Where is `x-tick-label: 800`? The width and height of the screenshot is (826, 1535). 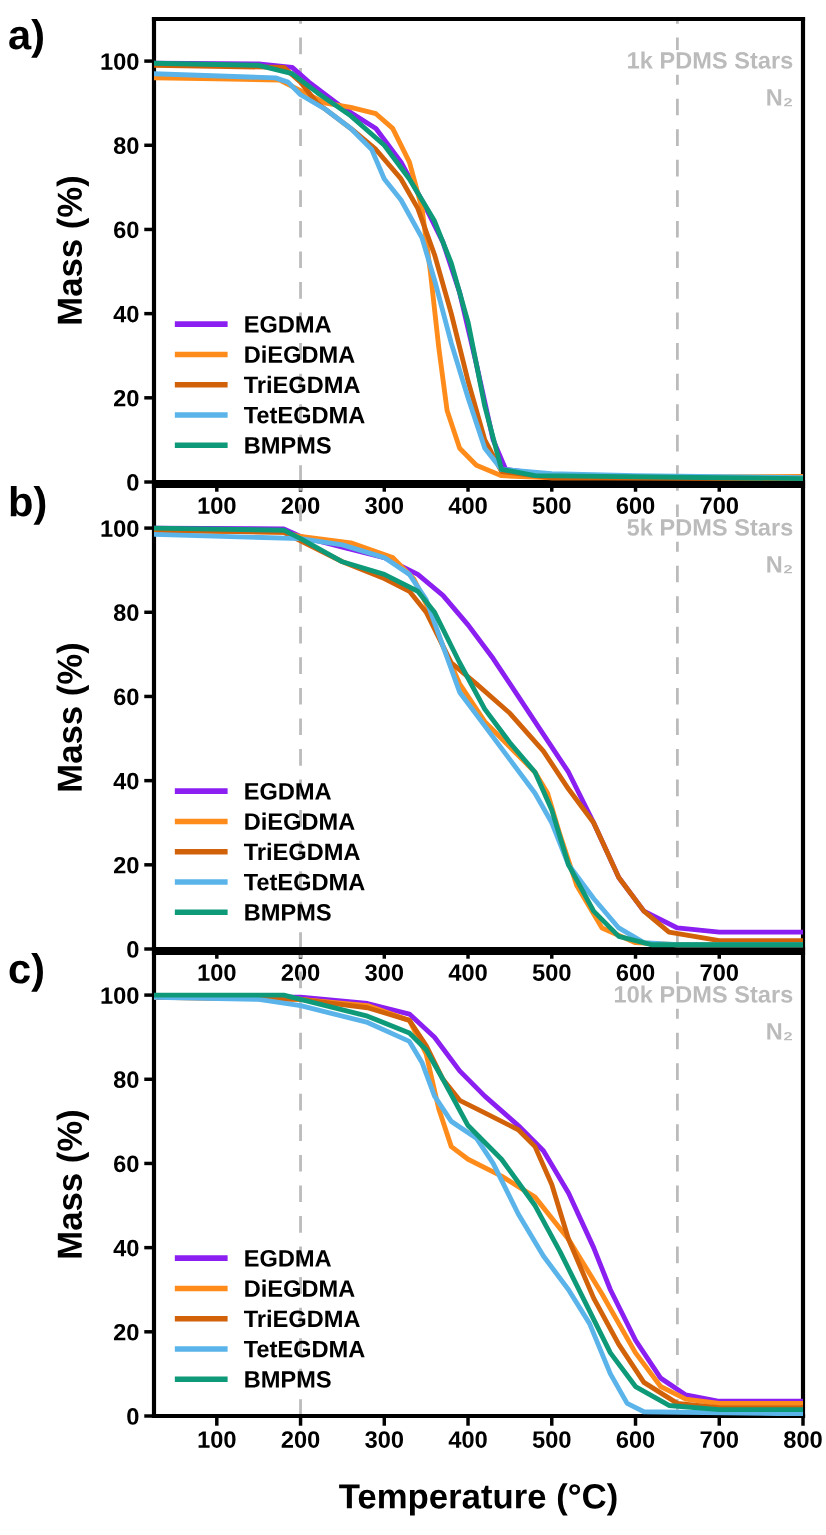 x-tick-label: 800 is located at coordinates (803, 1439).